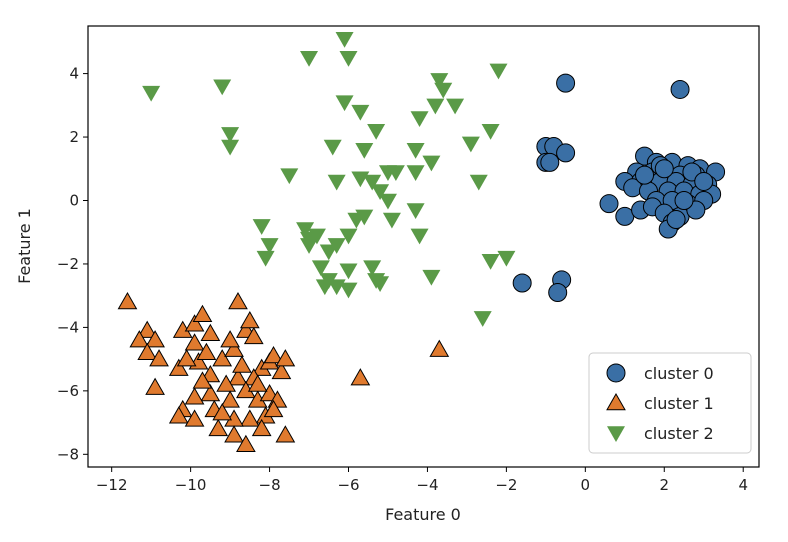 The height and width of the screenshot is (542, 788). I want to click on y-axis: −8 −6 −4 −2 0 2 4, so click(72, 264).